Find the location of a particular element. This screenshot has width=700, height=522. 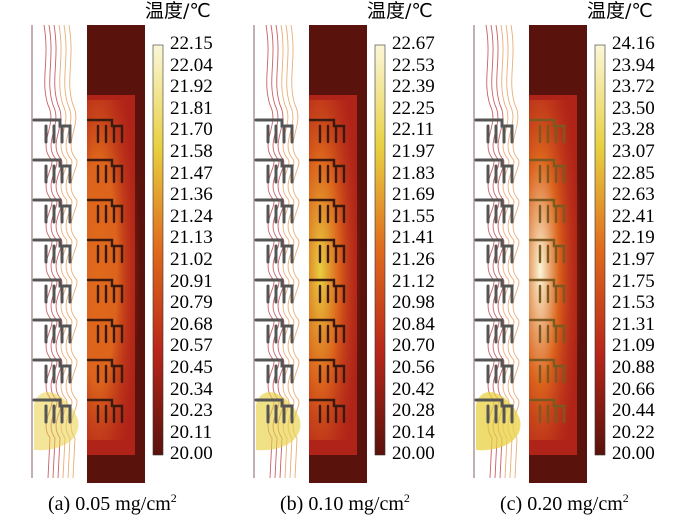

colorbar-tick-label: 21.09 is located at coordinates (633, 346).